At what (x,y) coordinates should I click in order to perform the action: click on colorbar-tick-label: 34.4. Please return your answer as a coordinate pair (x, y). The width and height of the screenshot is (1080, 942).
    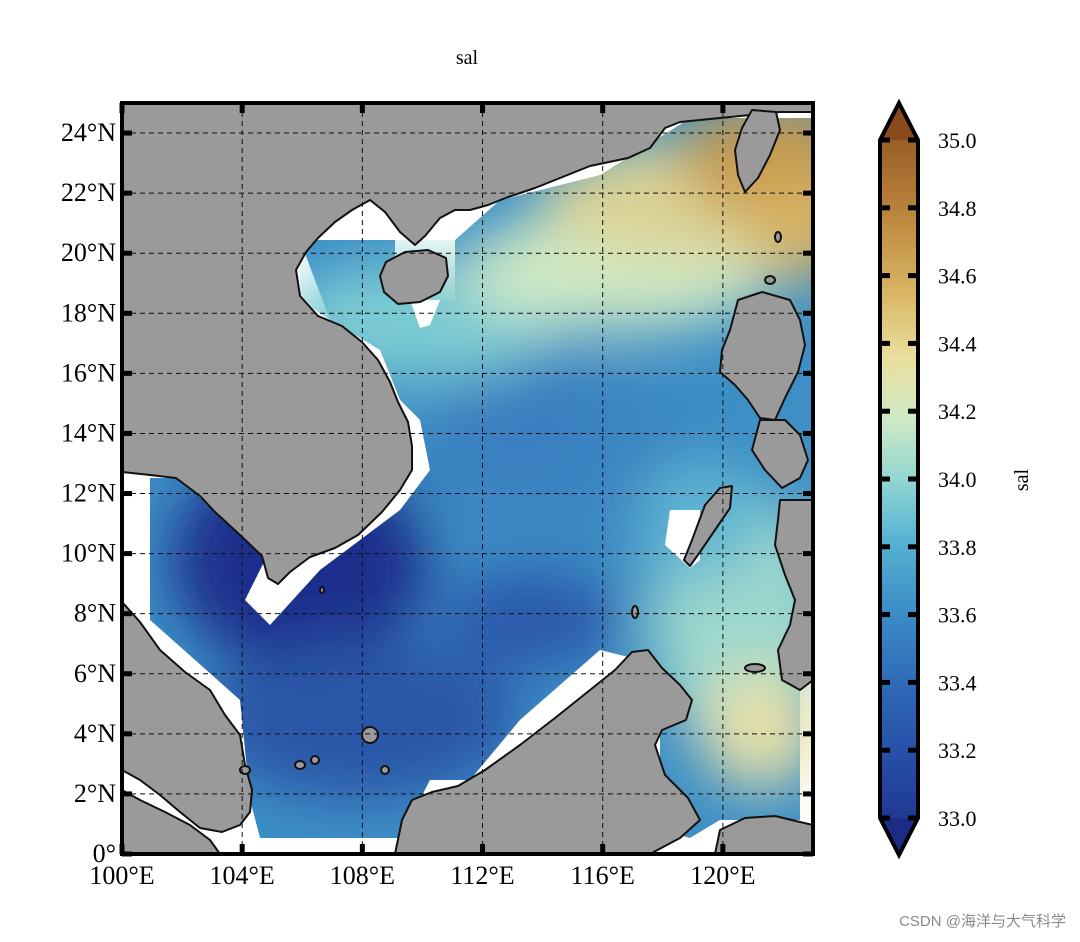
    Looking at the image, I should click on (957, 343).